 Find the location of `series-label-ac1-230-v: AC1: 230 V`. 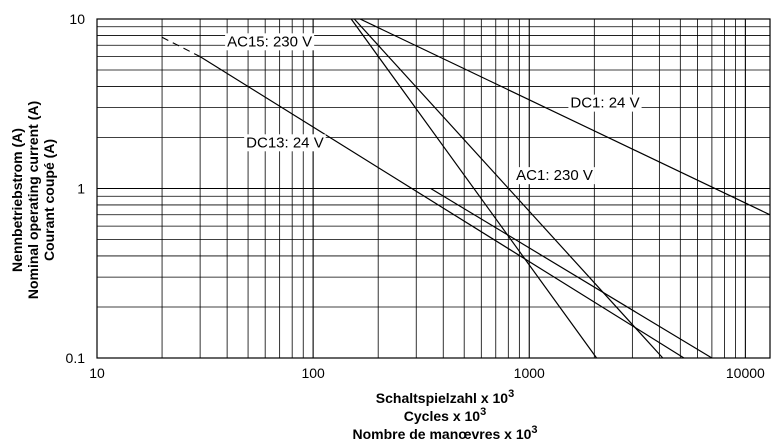

series-label-ac1-230-v: AC1: 230 V is located at coordinates (554, 175).